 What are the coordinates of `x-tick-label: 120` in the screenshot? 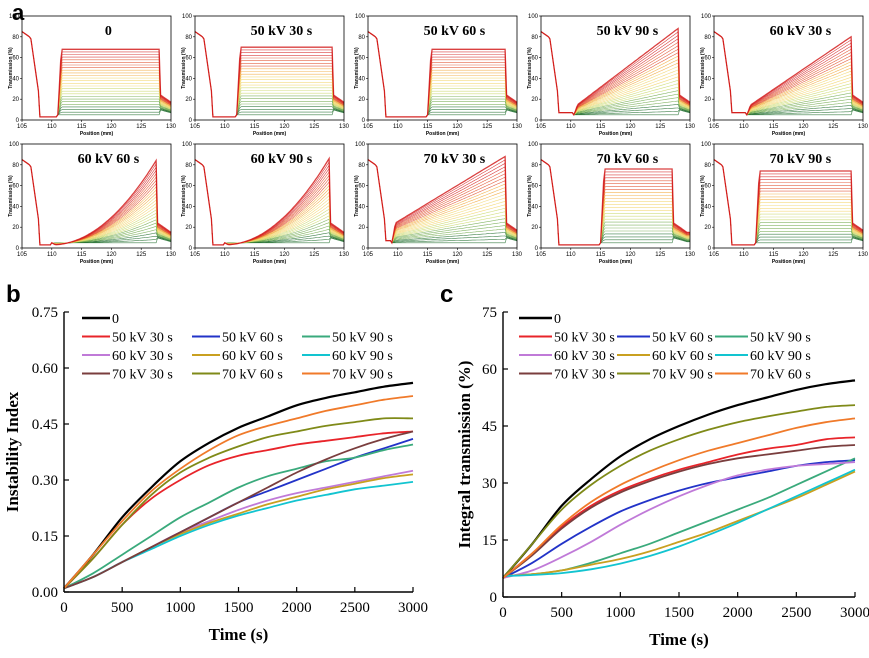 It's located at (630, 255).